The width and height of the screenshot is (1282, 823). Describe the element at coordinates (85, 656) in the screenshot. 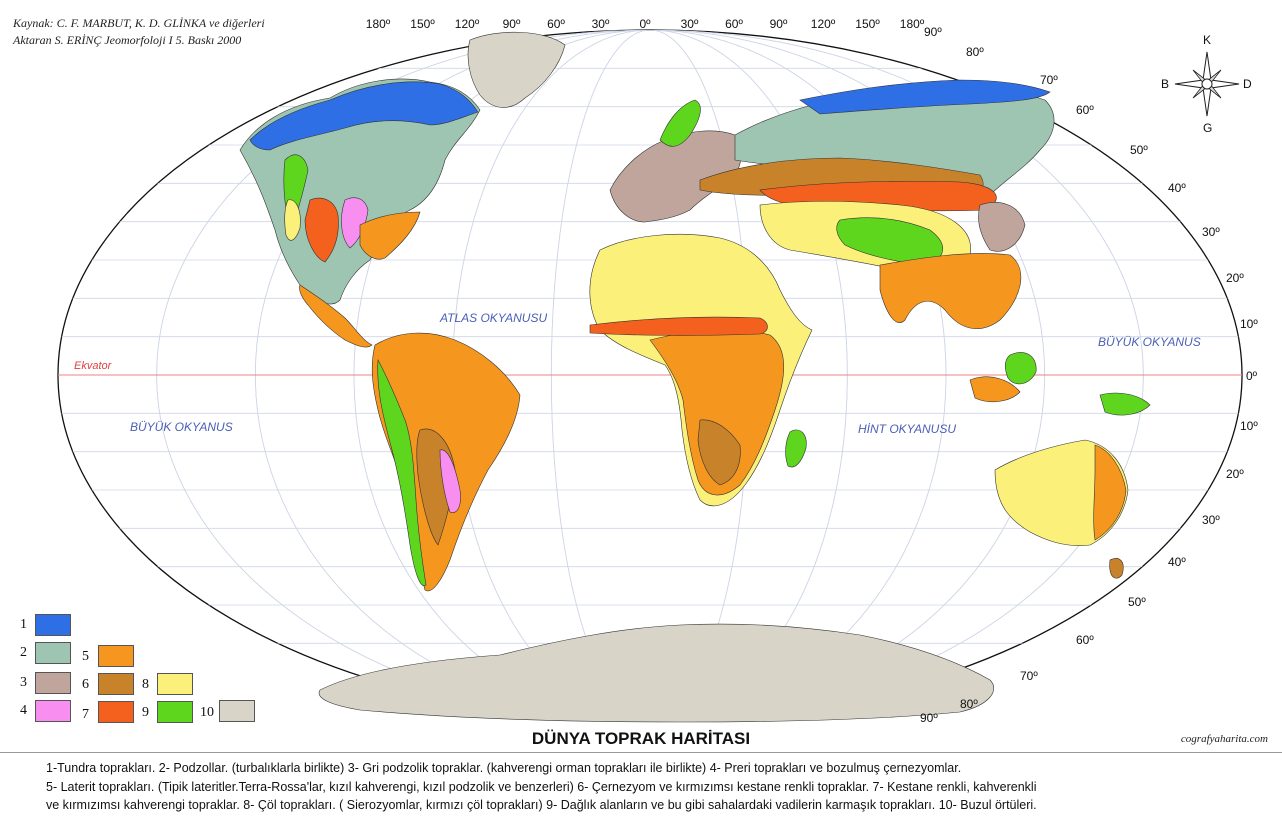

I see `legend-num-5: 5` at that location.